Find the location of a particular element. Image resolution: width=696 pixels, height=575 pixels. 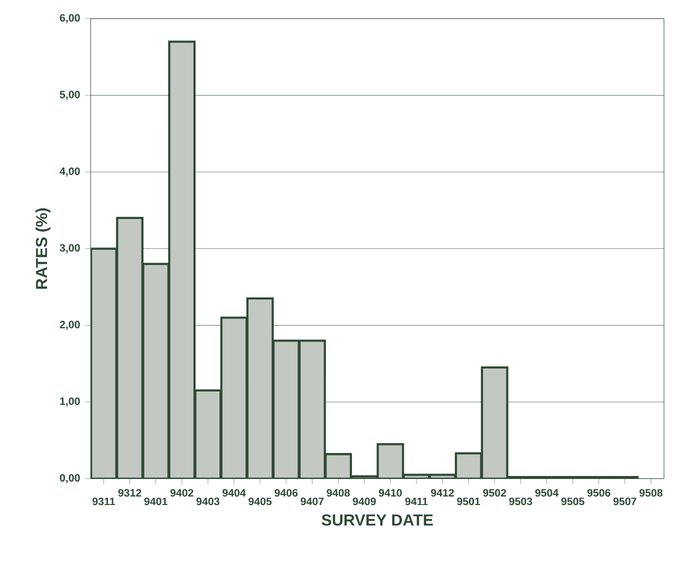

x-tick-label: 9412 is located at coordinates (442, 493).